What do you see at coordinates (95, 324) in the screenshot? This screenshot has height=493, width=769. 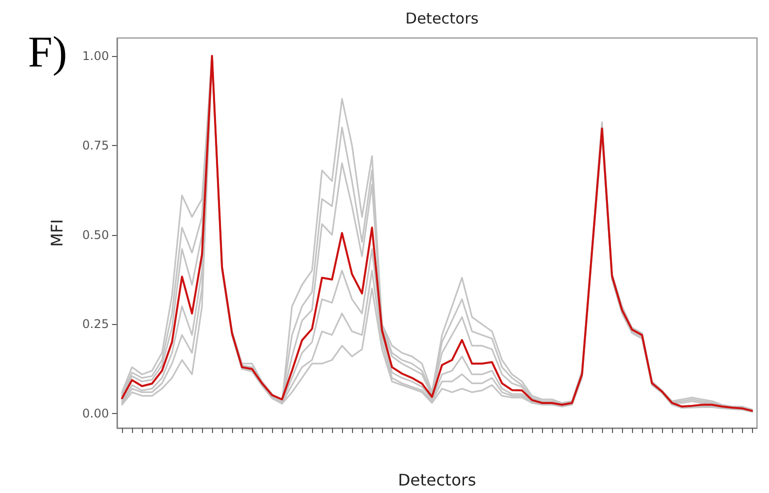 I see `y-tick-label: 0.25` at bounding box center [95, 324].